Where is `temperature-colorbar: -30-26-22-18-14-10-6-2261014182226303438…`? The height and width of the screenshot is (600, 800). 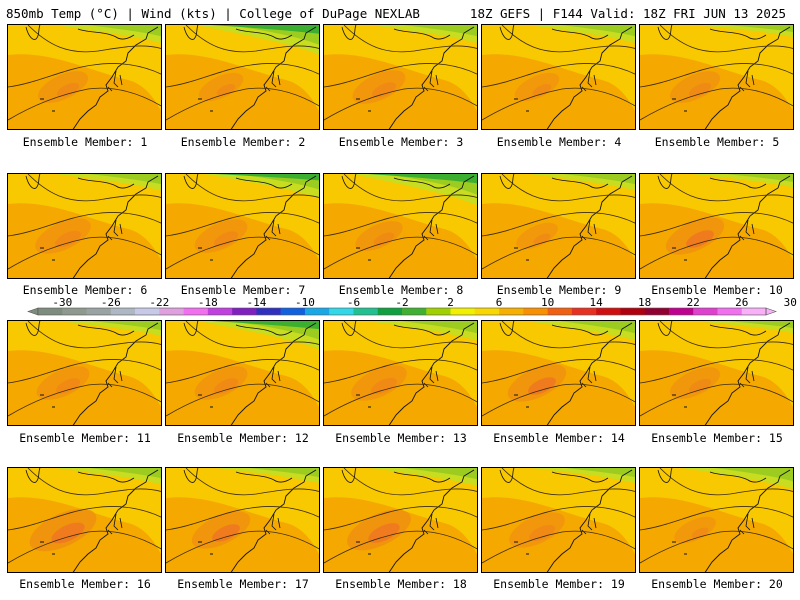
temperature-colorbar: -30-26-22-18-14-10-6-2261014182226303438… is located at coordinates (412, 306).